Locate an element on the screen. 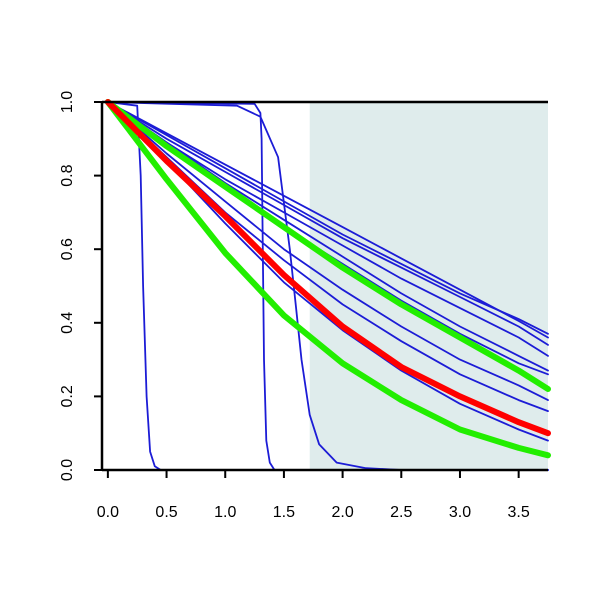 Image resolution: width=600 pixels, height=600 pixels. x-tick-label: 3.0 is located at coordinates (460, 512).